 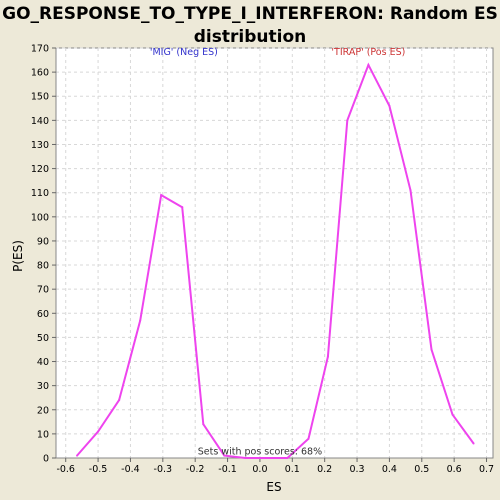 What do you see at coordinates (250, 37) in the screenshot?
I see `chart-title-line-2: distribution` at bounding box center [250, 37].